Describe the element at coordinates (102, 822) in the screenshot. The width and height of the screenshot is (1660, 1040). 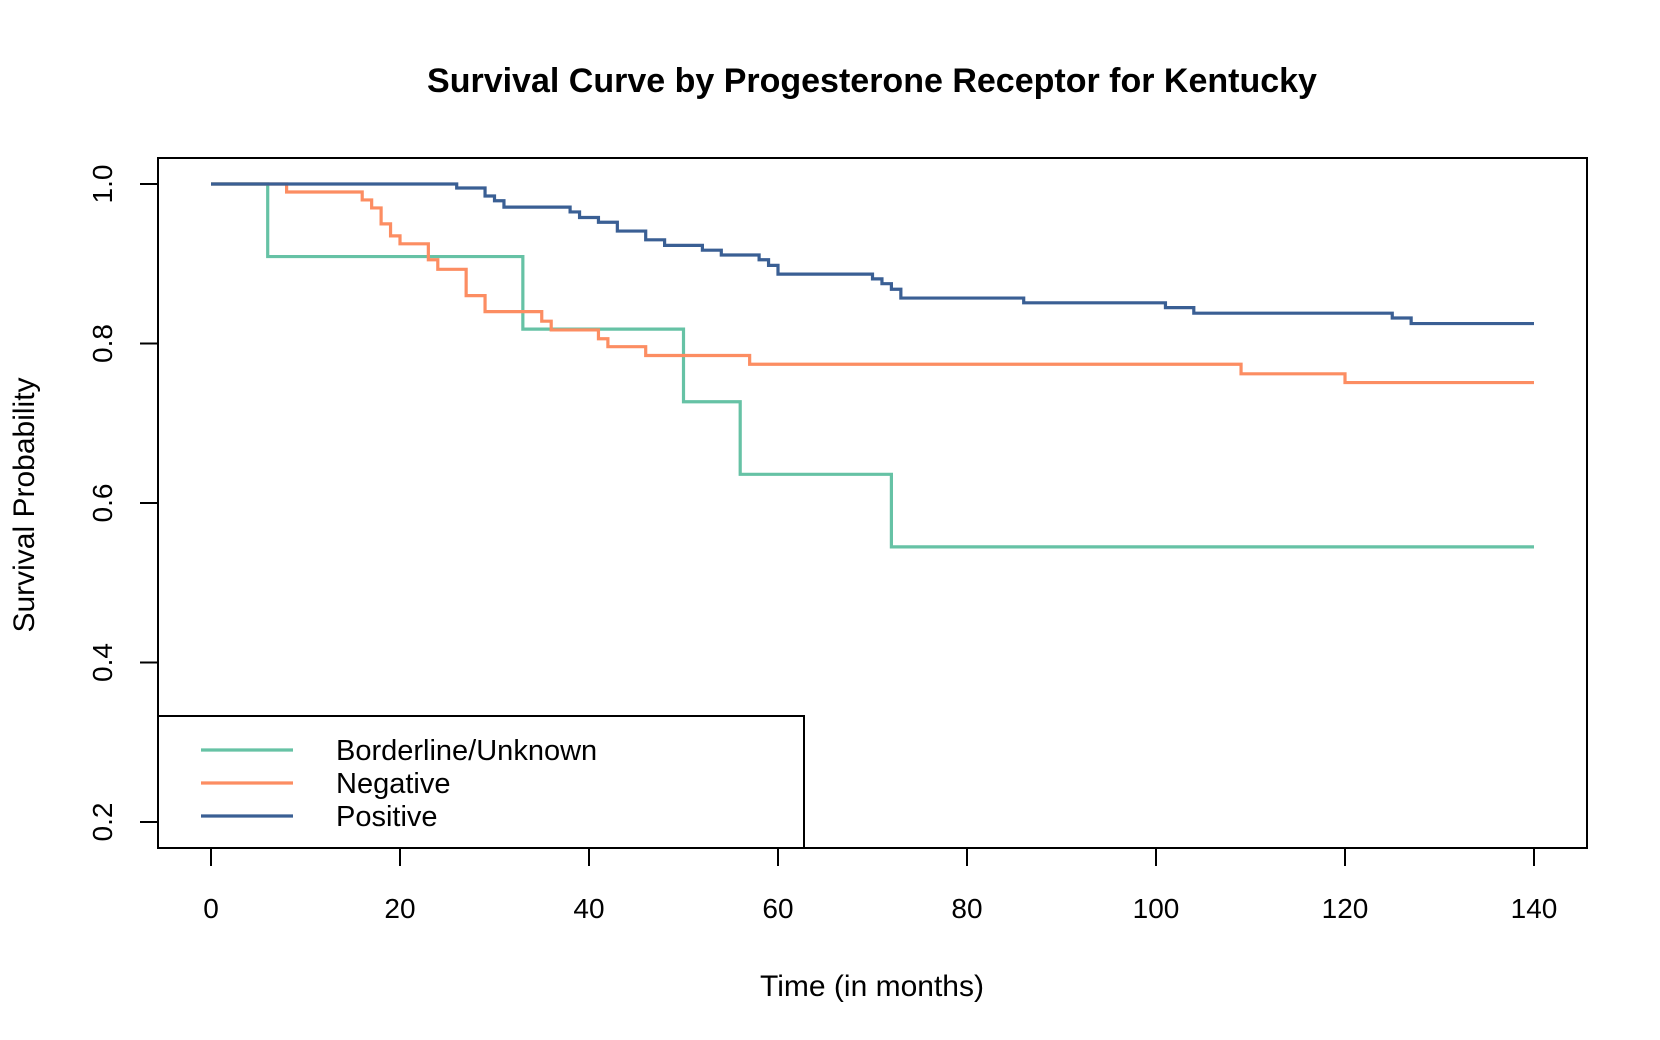
I see `y-tick-label: 0.2` at that location.